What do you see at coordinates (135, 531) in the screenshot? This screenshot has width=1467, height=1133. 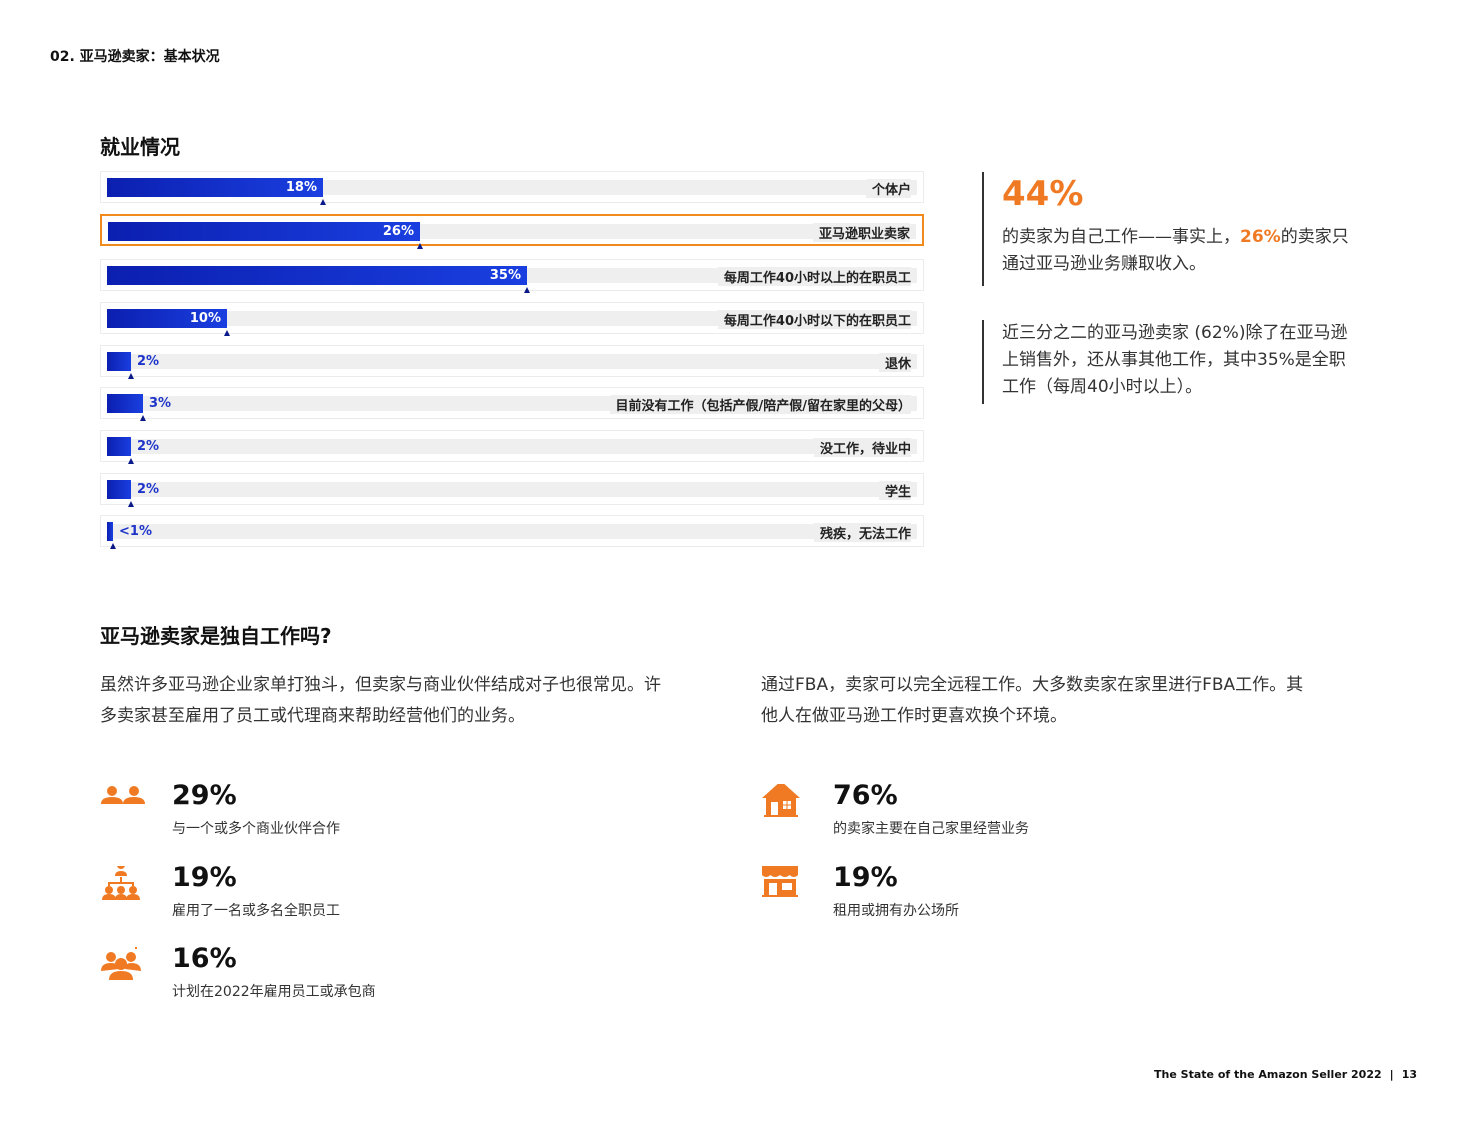 I see `bar-value-label: <1%` at bounding box center [135, 531].